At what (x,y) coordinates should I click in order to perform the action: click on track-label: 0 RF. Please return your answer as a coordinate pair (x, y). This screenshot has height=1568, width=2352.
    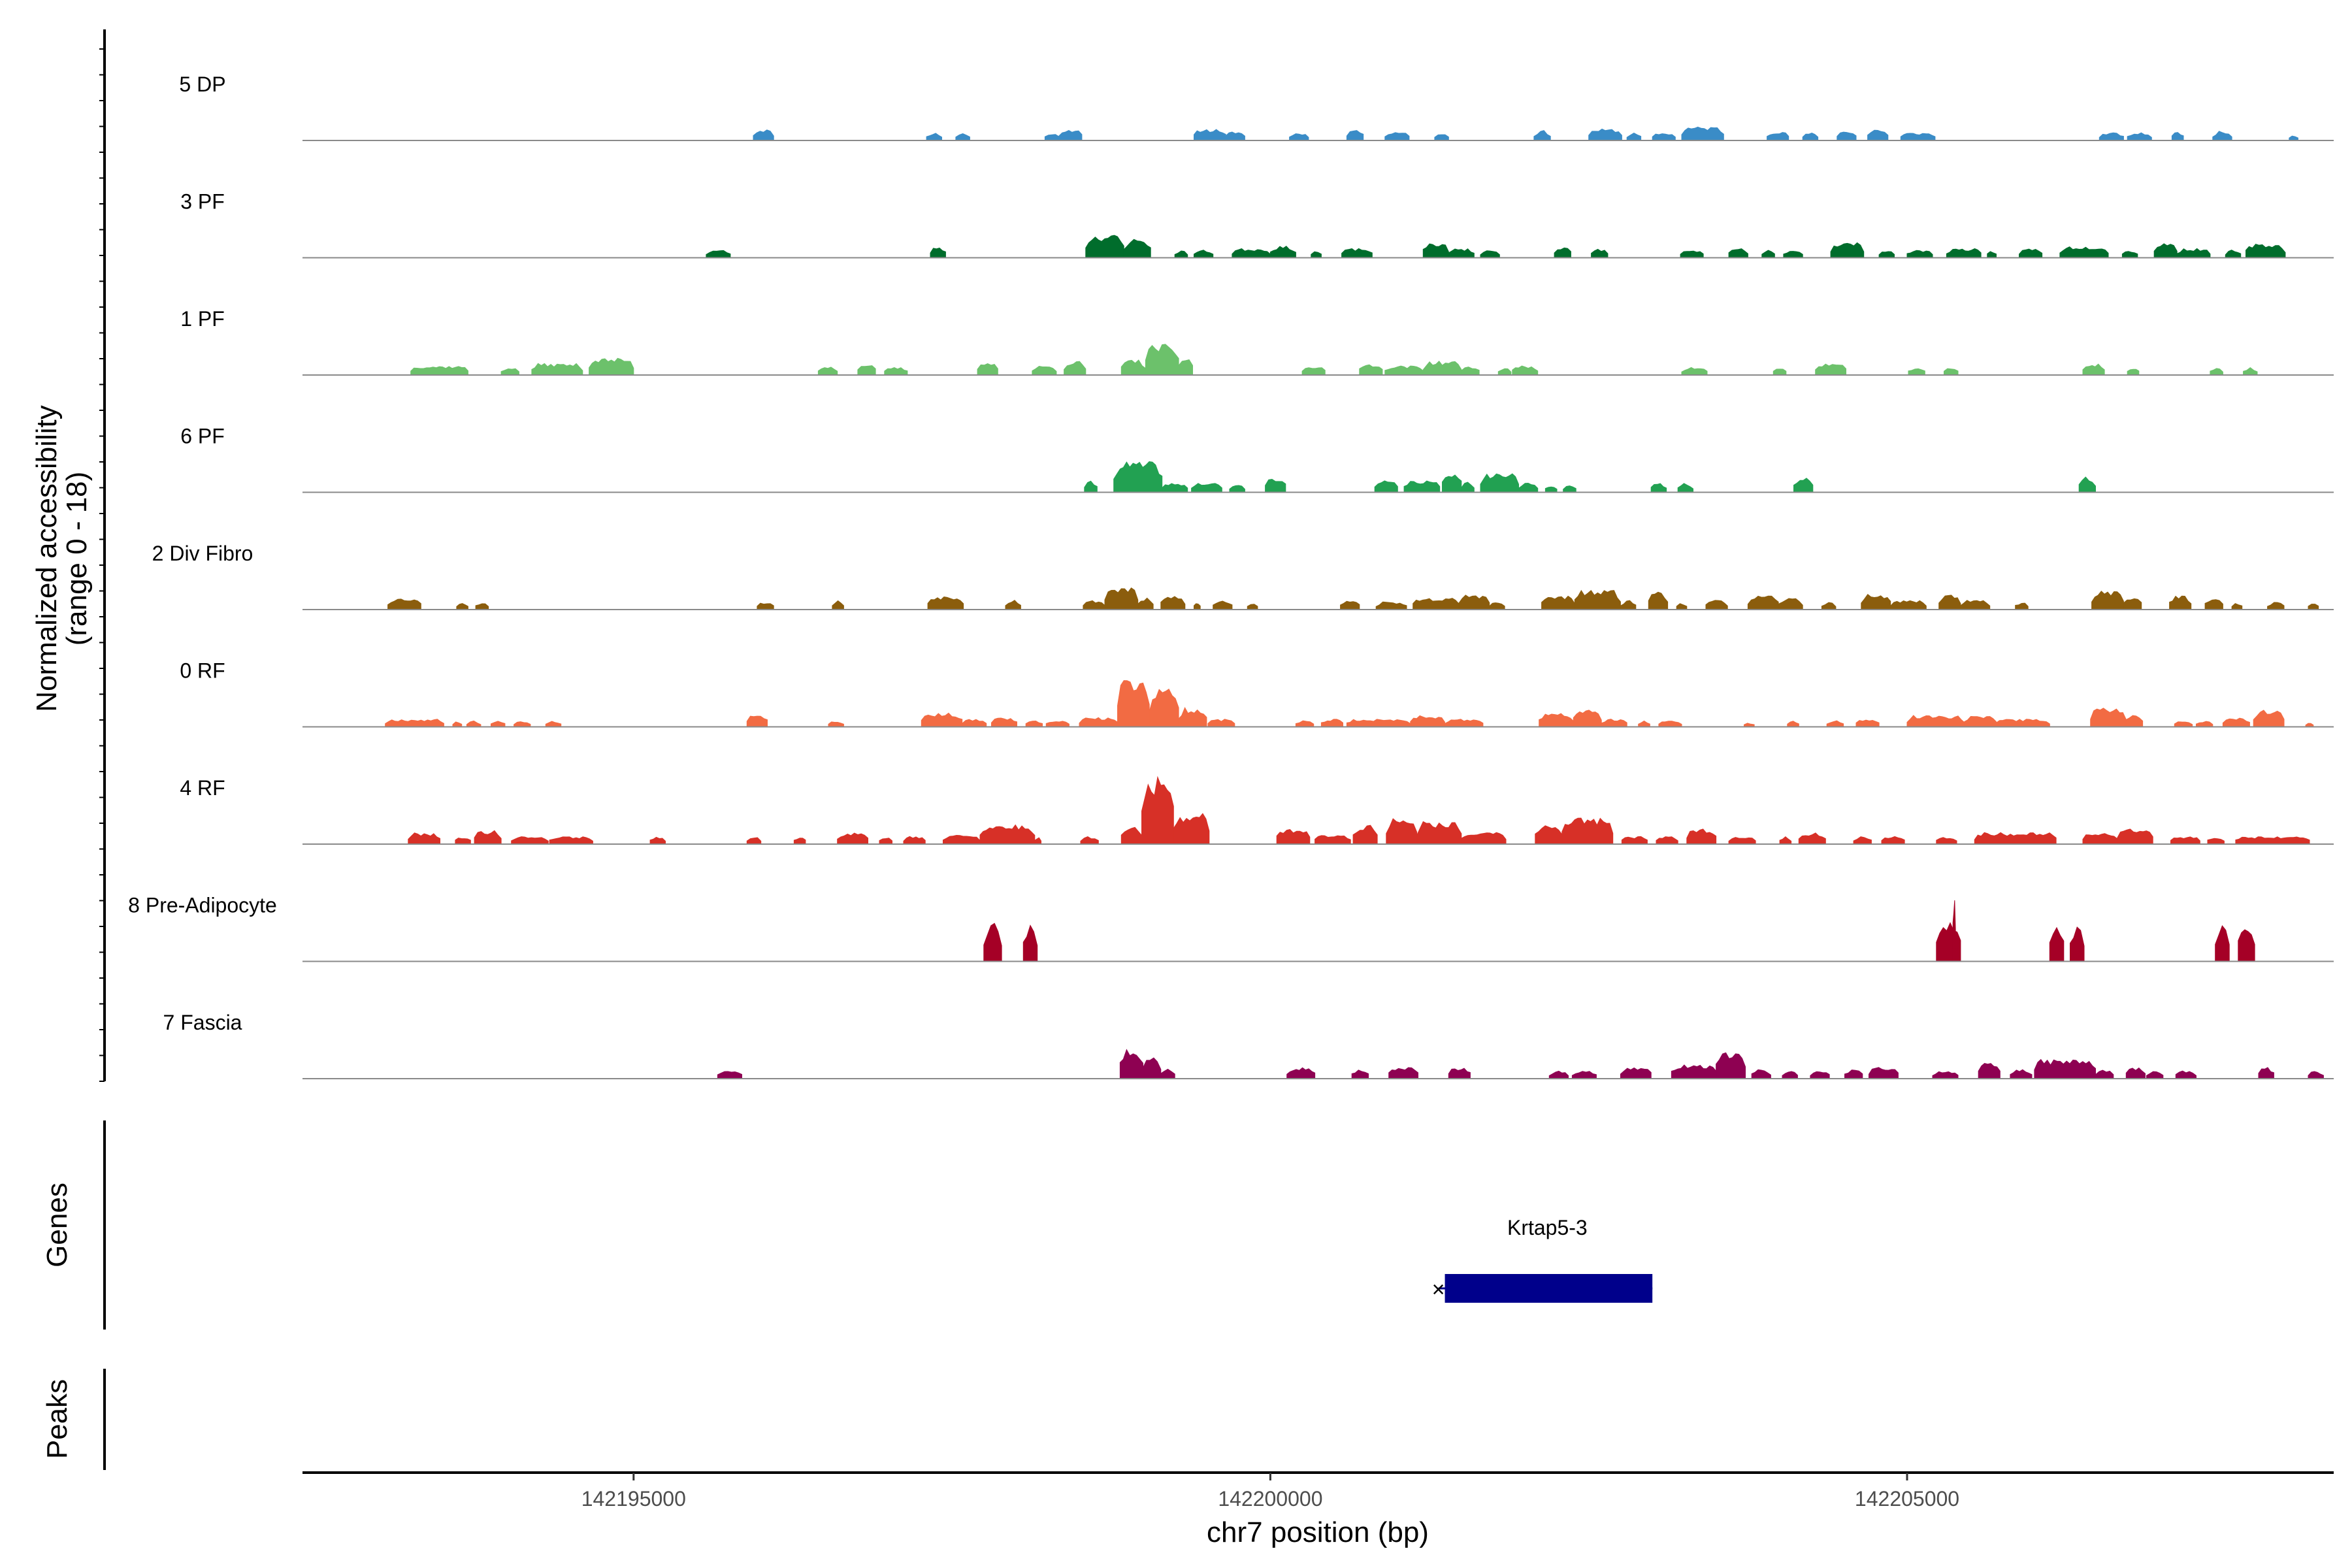
    Looking at the image, I should click on (202, 671).